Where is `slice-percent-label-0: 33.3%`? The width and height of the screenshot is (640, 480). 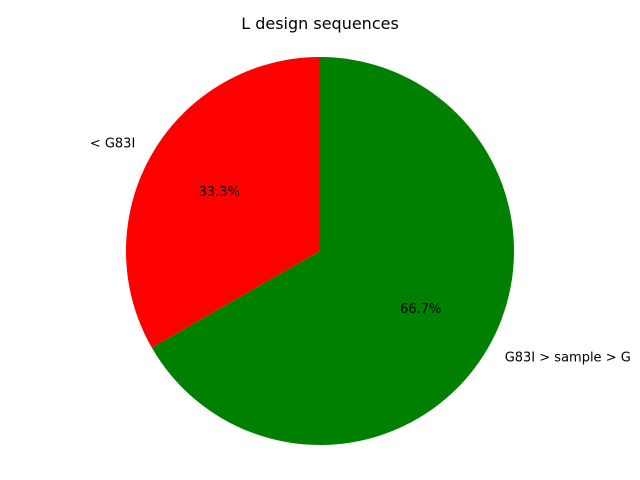 slice-percent-label-0: 33.3% is located at coordinates (219, 192).